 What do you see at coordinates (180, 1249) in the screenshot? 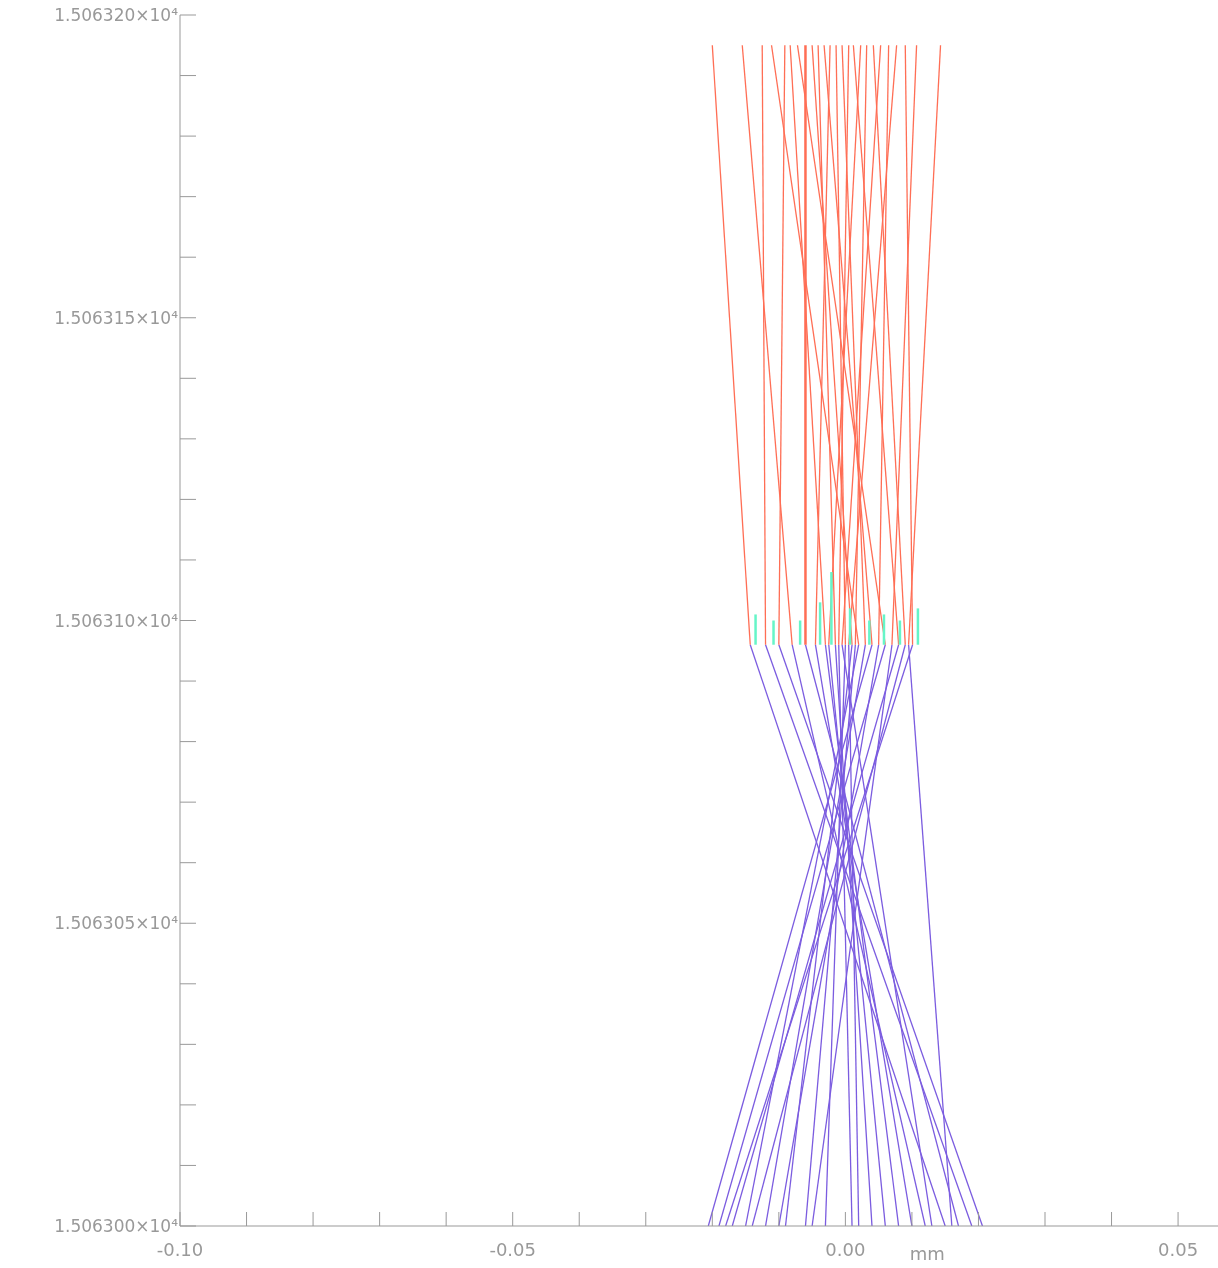
I see `x-tick-label: -0.10` at bounding box center [180, 1249].